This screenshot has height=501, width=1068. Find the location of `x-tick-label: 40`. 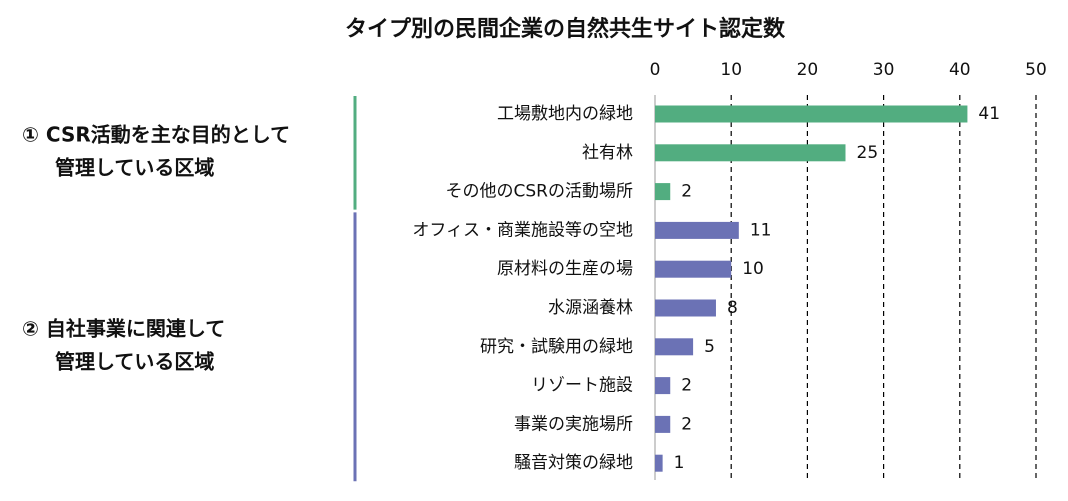

x-tick-label: 40 is located at coordinates (960, 70).